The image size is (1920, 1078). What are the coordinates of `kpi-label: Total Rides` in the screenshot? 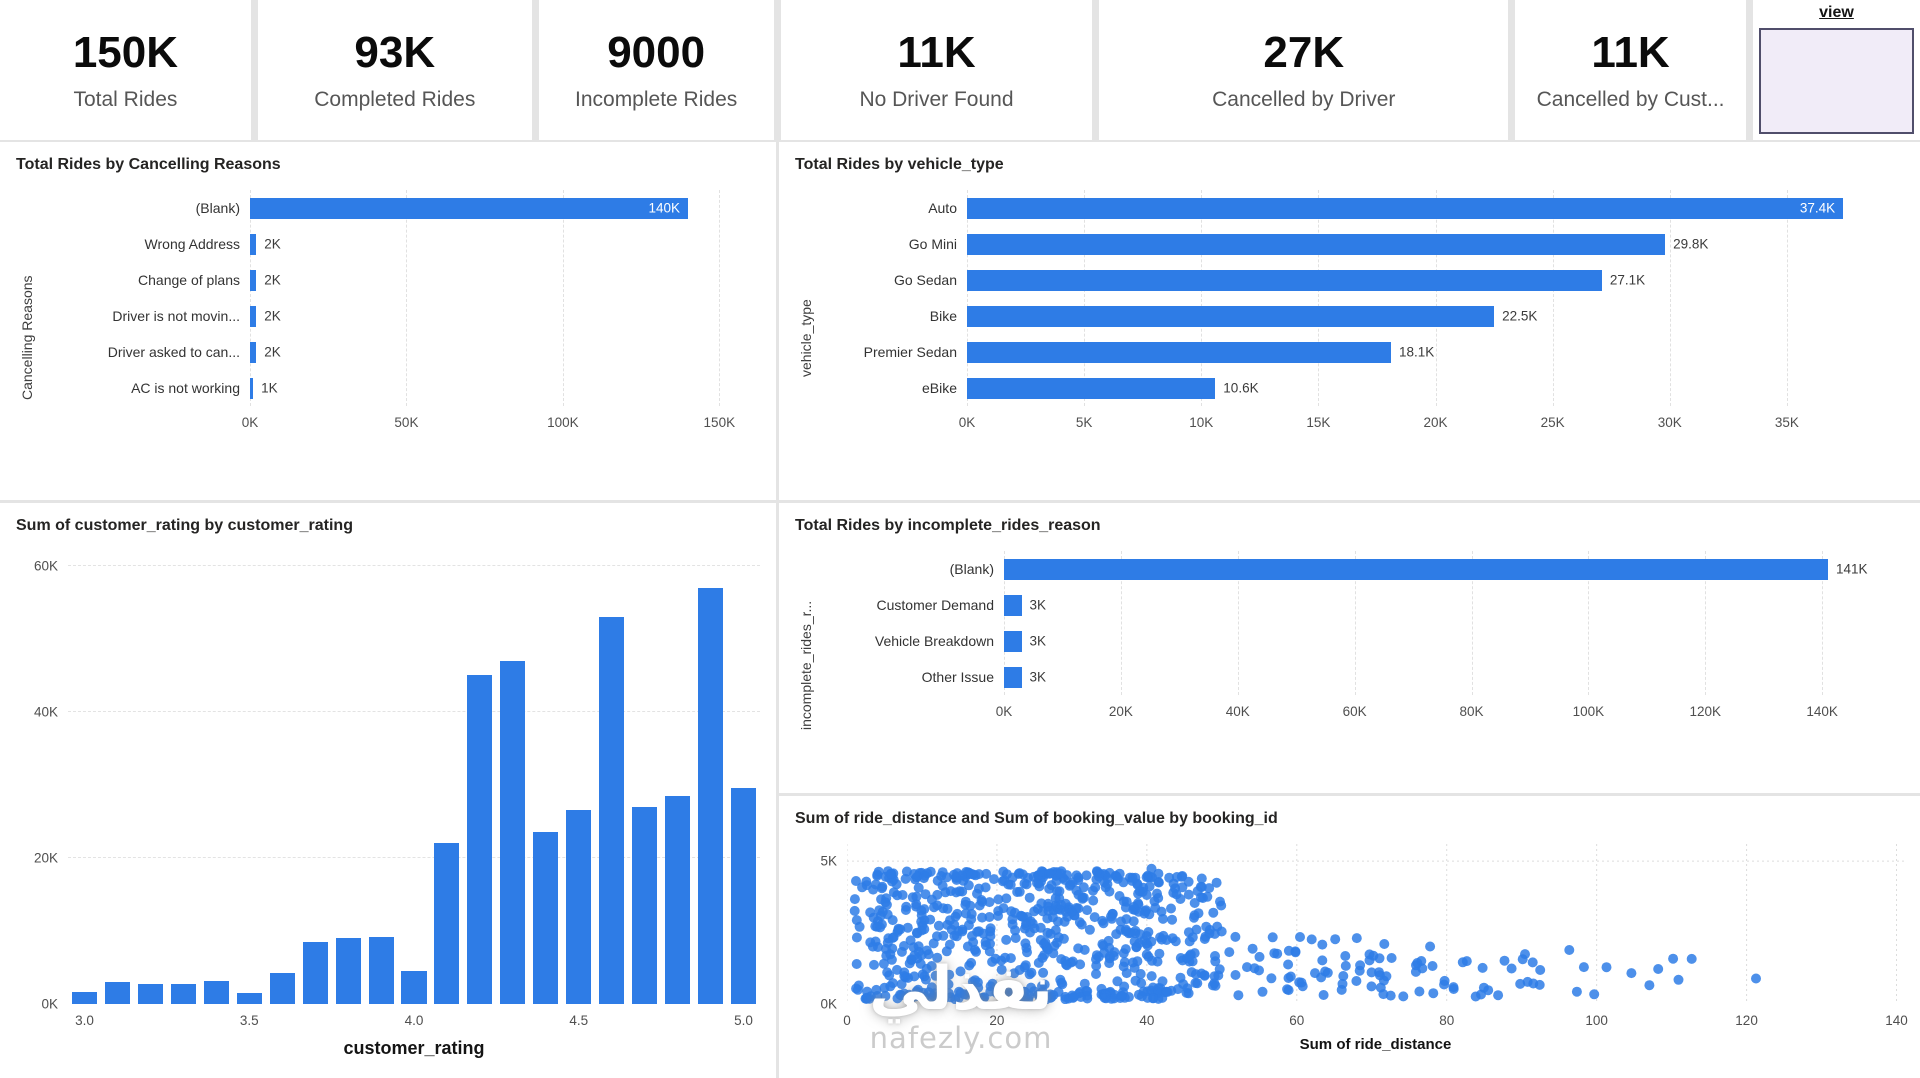 It's located at (125, 99).